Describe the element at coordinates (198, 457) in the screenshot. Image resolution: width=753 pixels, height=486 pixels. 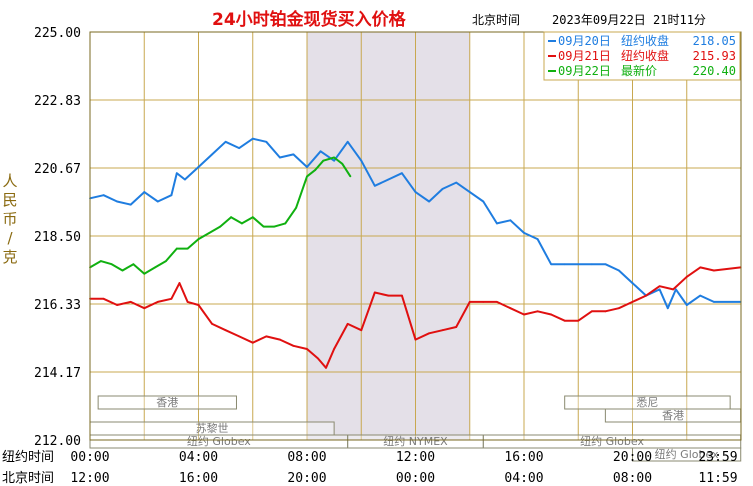
I see `x-tick-label-ny: 04:00` at that location.